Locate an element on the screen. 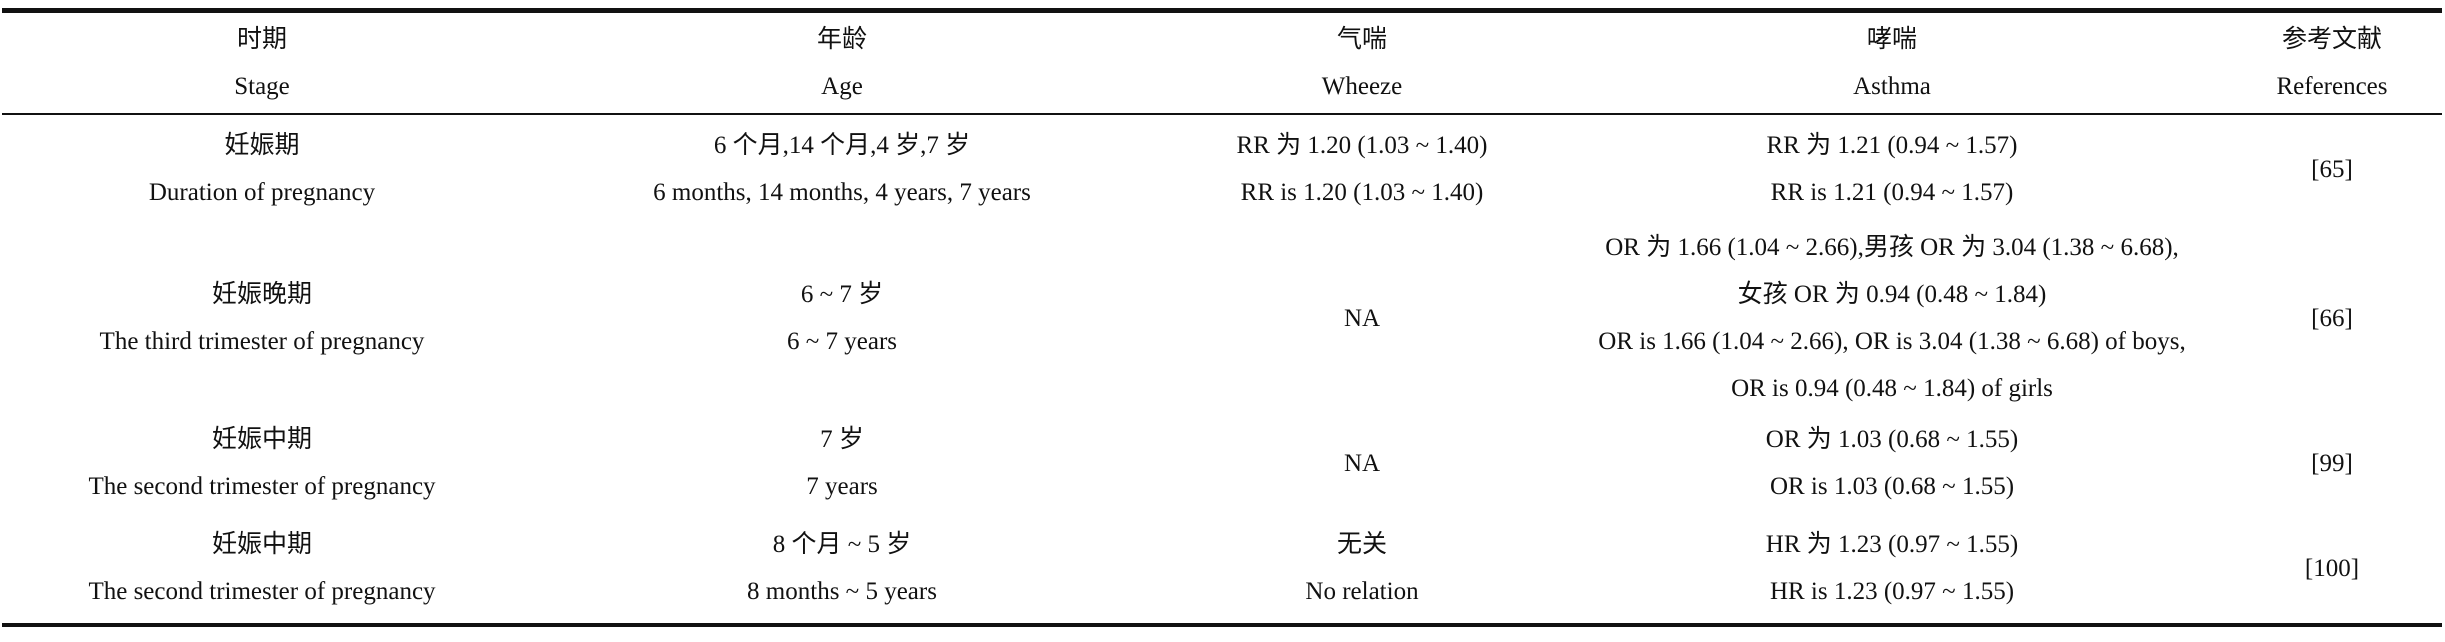  stage-cell: 妊娠晚期 The third trimester of pregnancy is located at coordinates (262, 318).